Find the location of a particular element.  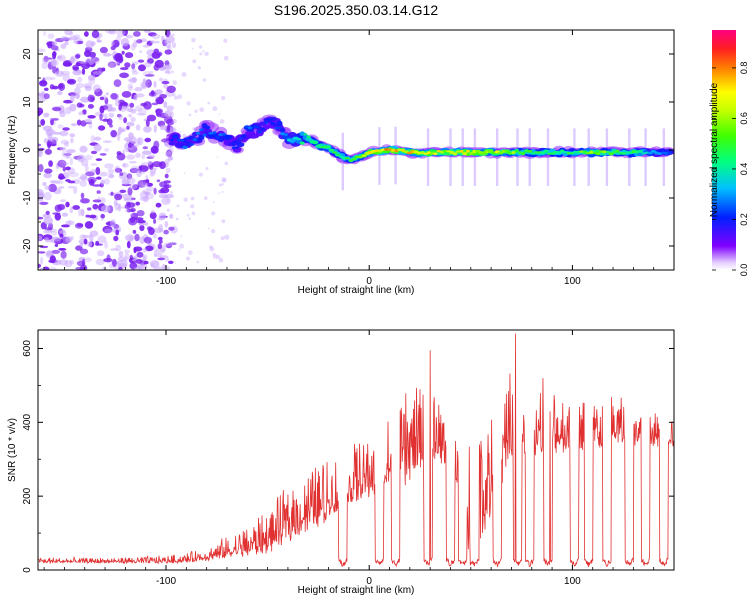

x-tick-label: -100 is located at coordinates (166, 581).